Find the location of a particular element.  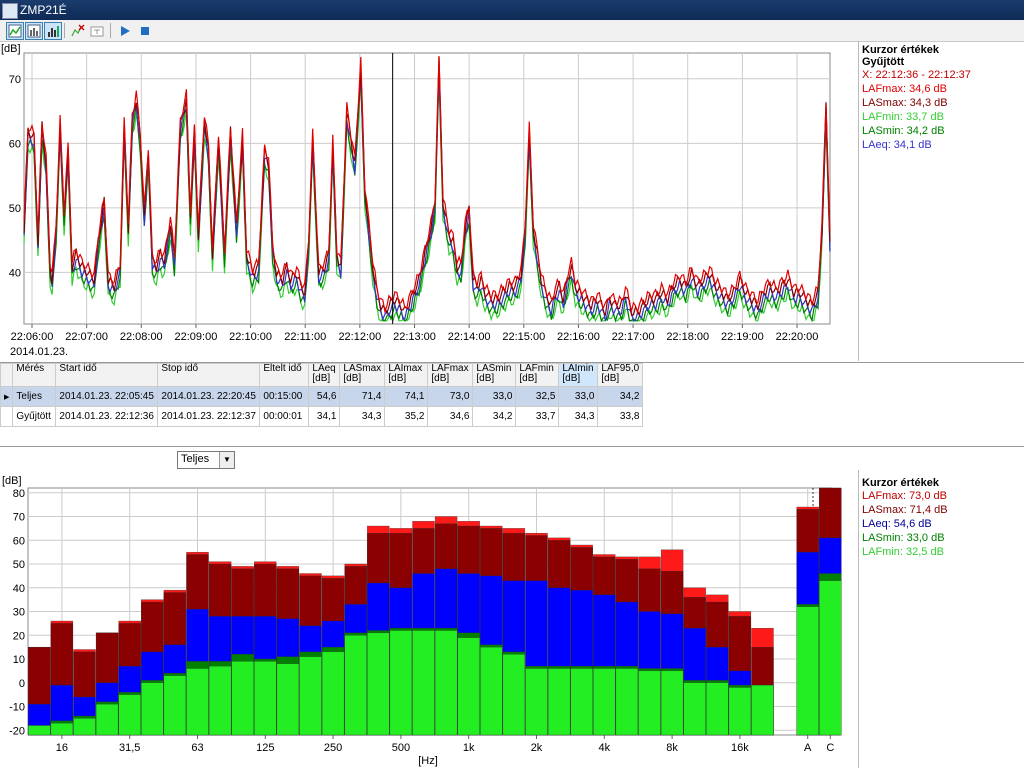

x-tick-label: 1k is located at coordinates (469, 748).